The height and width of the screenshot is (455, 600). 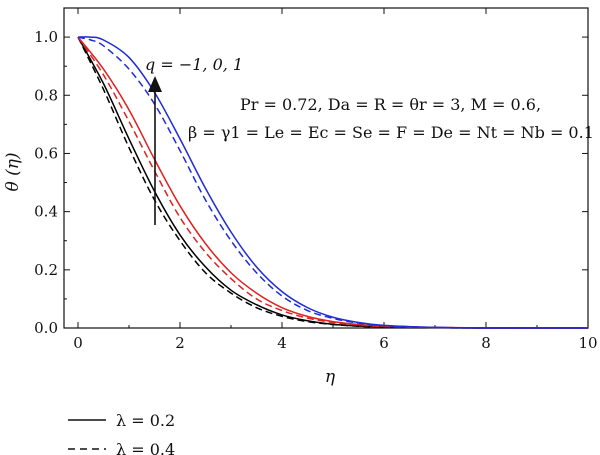 I want to click on legend-label-solid: λ = 0.2, so click(x=145, y=420).